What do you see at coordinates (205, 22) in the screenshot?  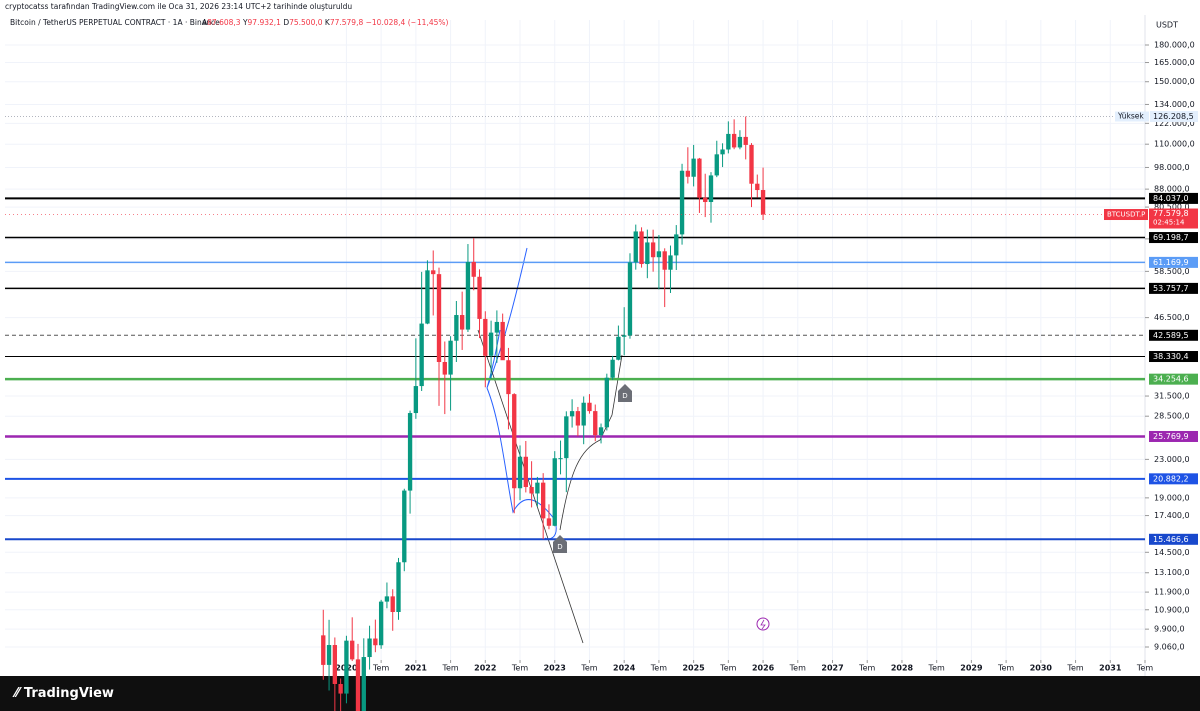 I see `open-label: A` at bounding box center [205, 22].